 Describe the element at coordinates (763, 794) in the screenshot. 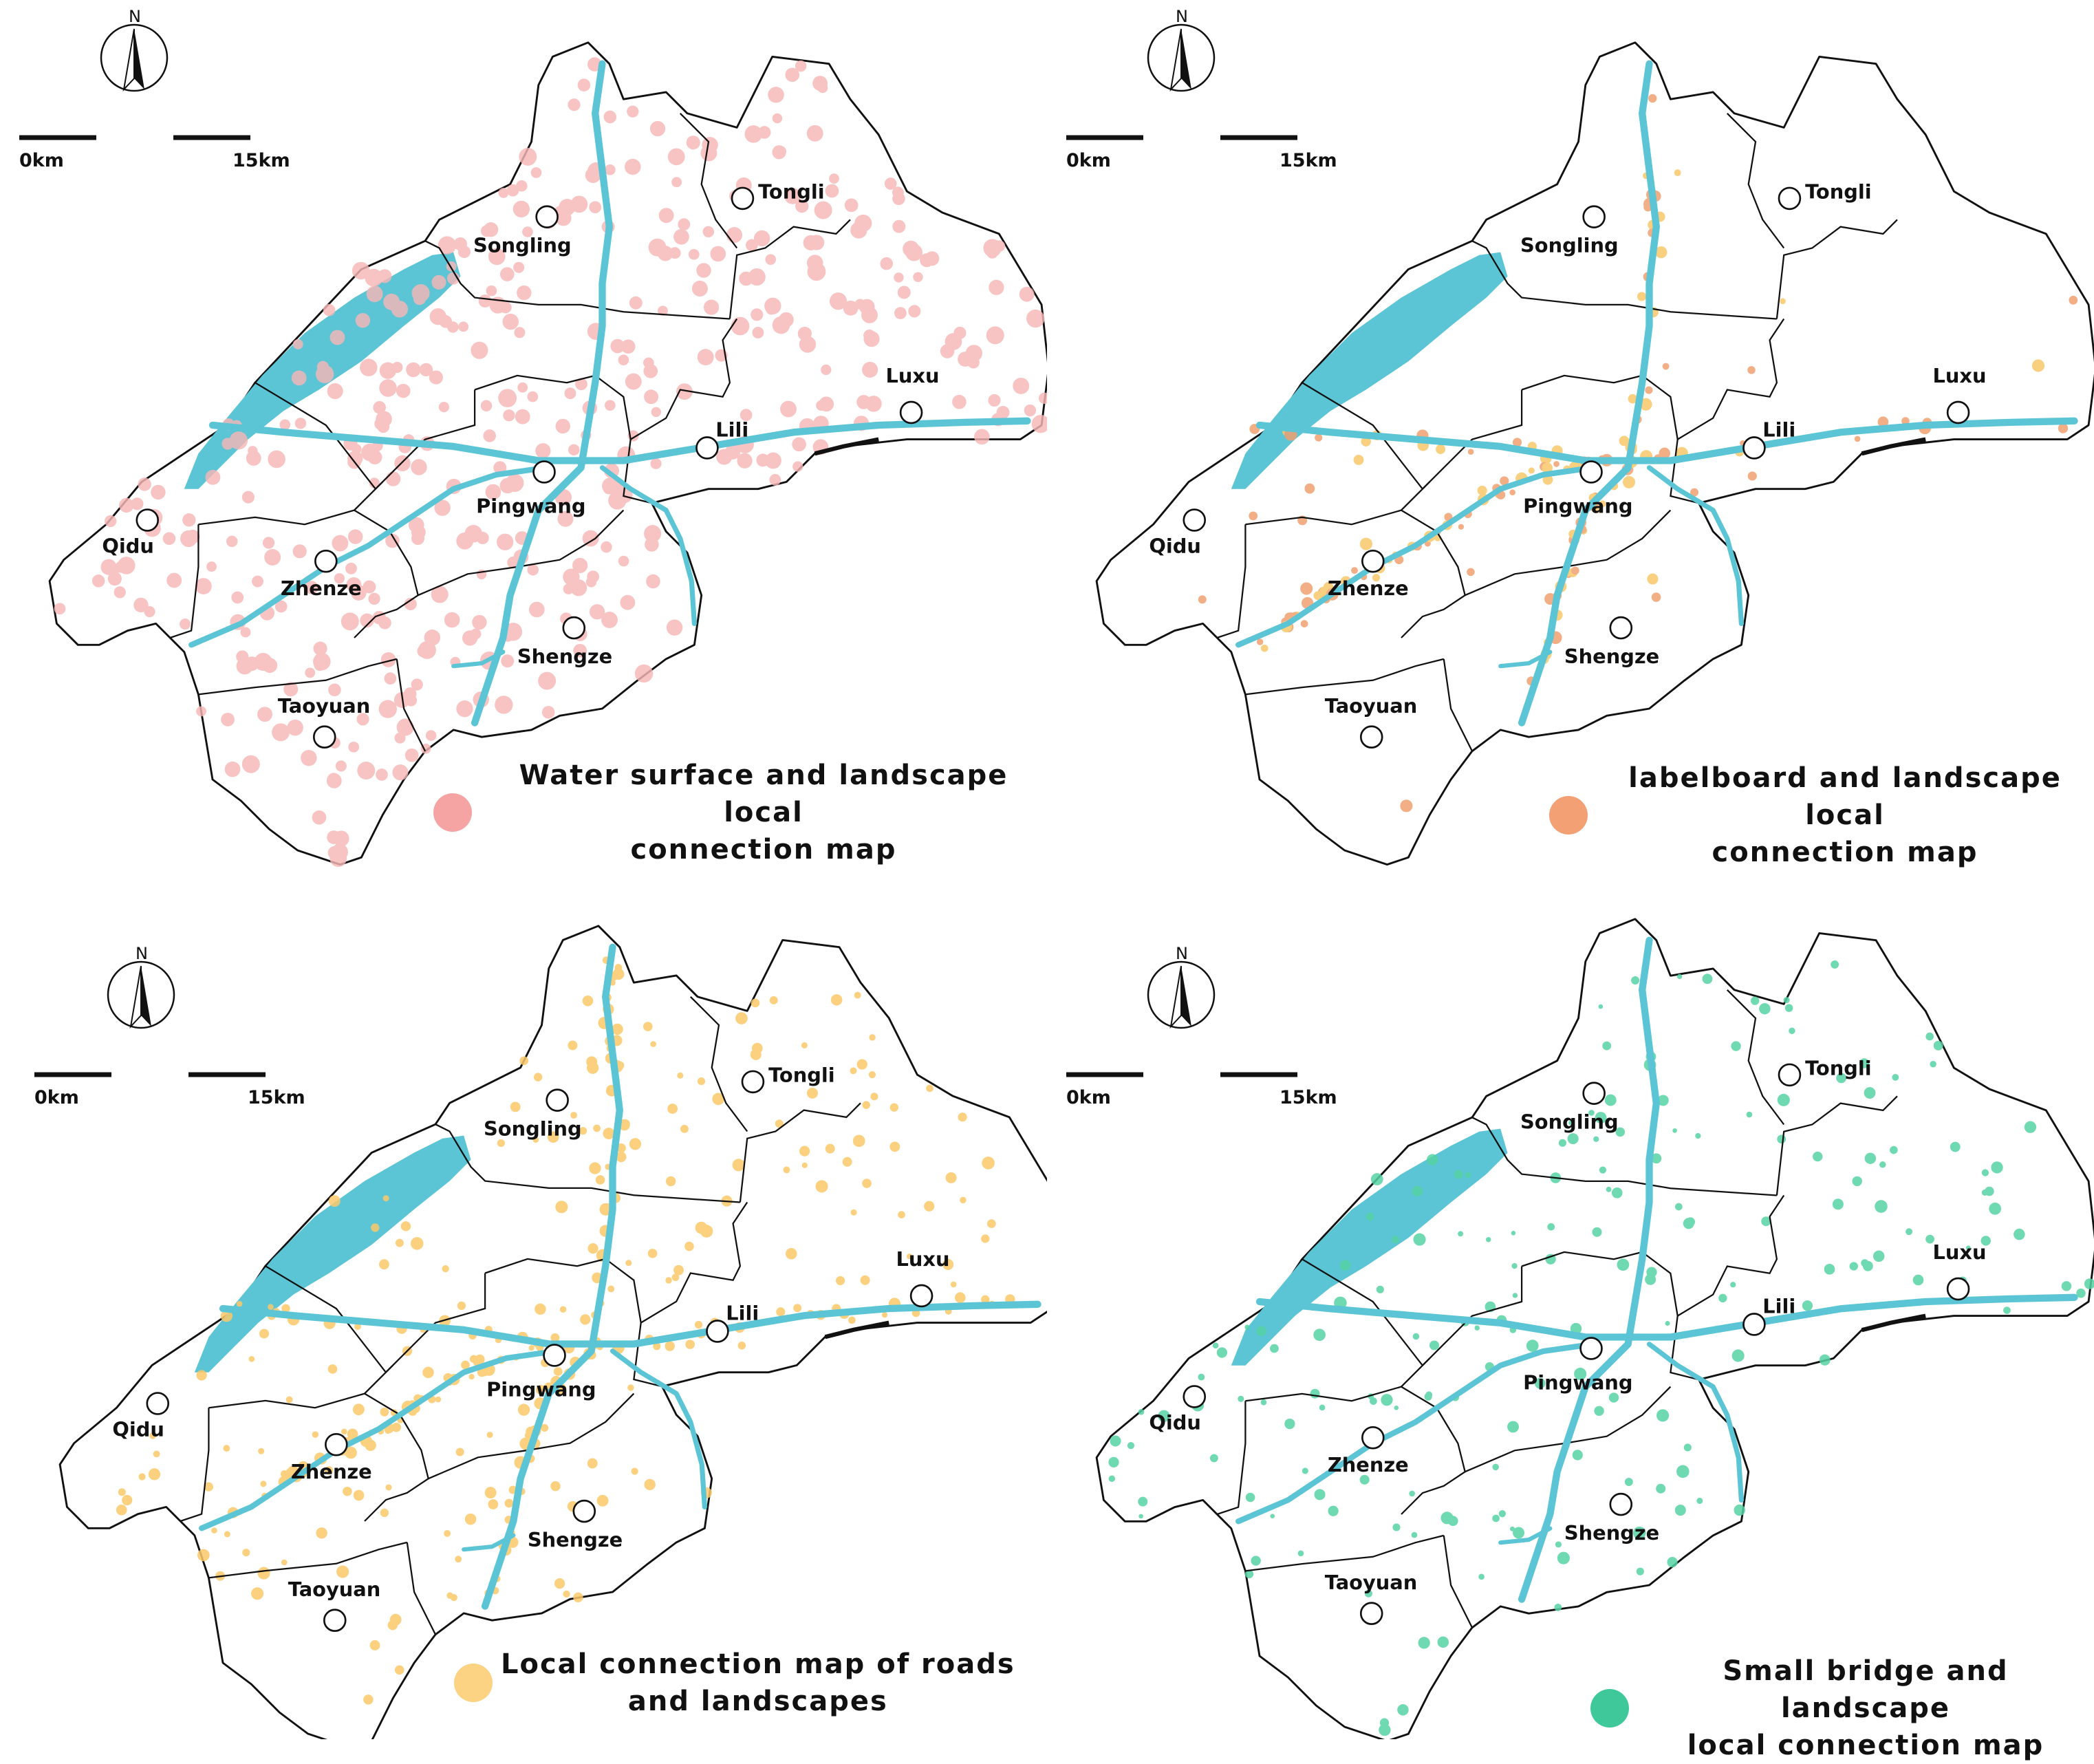

I see `legend-line-1: Water surface and landscape local` at that location.